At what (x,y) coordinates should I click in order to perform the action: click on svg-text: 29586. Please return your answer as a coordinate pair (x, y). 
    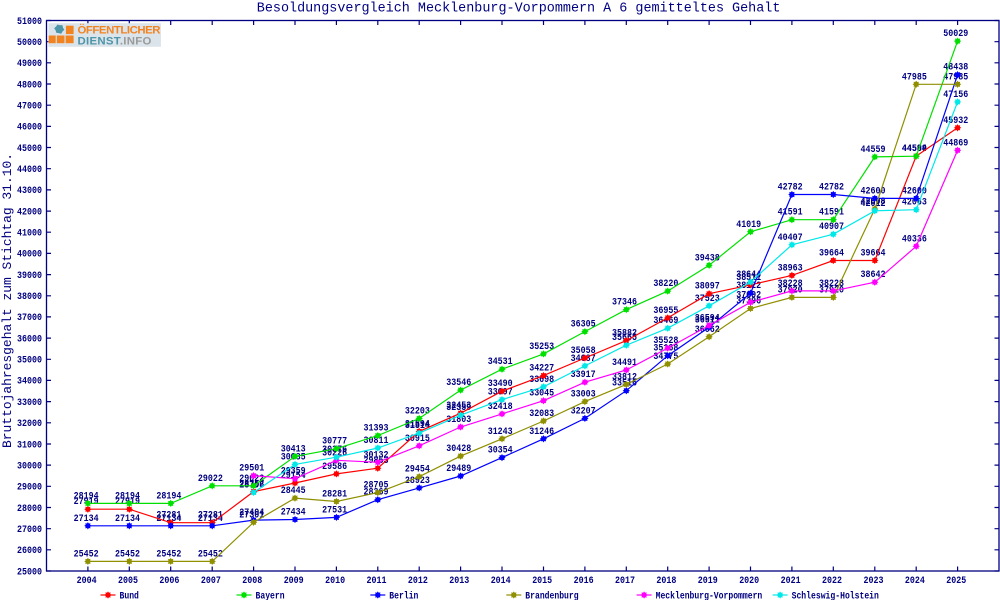
    Looking at the image, I should click on (334, 467).